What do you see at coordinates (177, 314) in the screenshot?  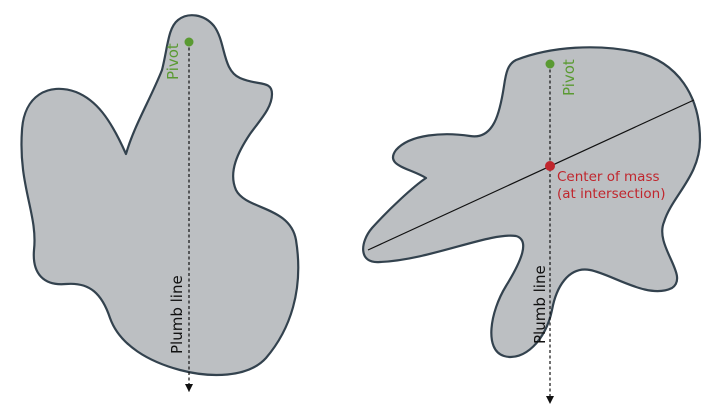 I see `left-plumb-label: Plumb line` at bounding box center [177, 314].